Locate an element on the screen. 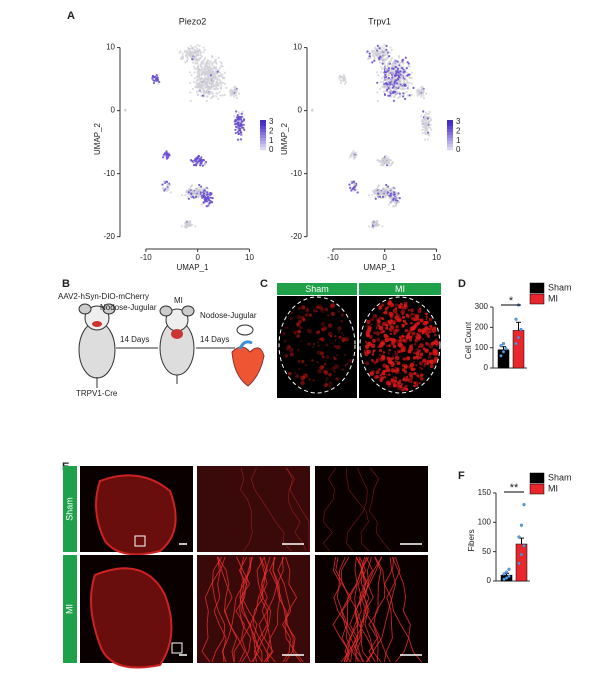 The image size is (600, 685). panel-label: F is located at coordinates (461, 476).